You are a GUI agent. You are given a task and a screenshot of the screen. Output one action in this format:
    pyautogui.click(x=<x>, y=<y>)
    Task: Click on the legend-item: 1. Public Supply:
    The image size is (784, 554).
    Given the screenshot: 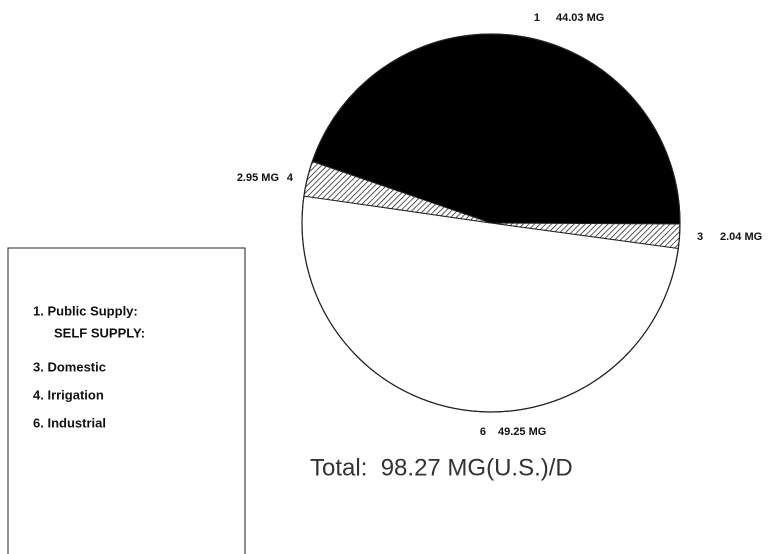 What is the action you would take?
    pyautogui.click(x=85, y=310)
    